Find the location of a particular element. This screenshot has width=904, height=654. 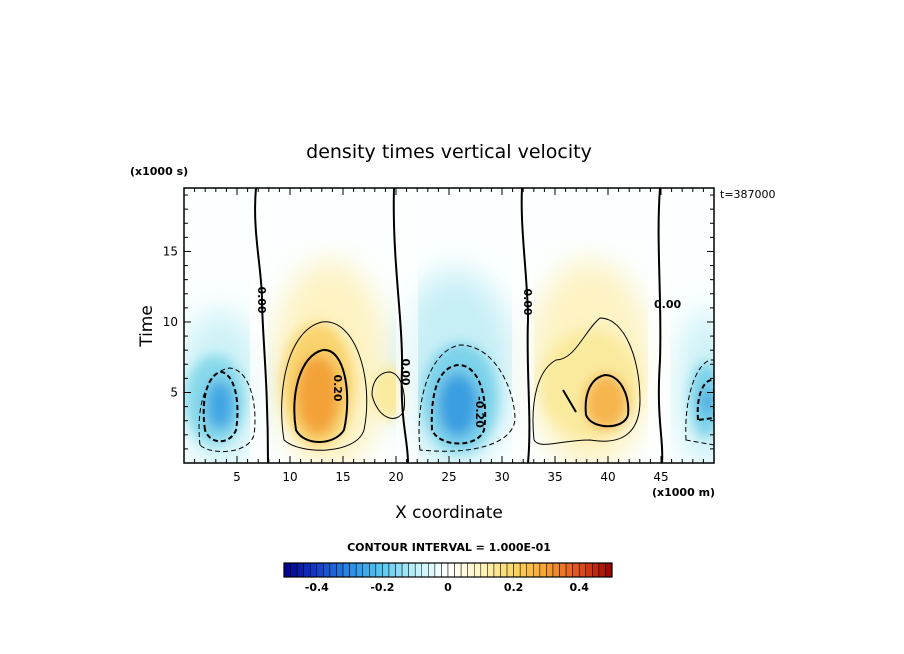

colorbar-tick-label: 0.4 is located at coordinates (579, 587).